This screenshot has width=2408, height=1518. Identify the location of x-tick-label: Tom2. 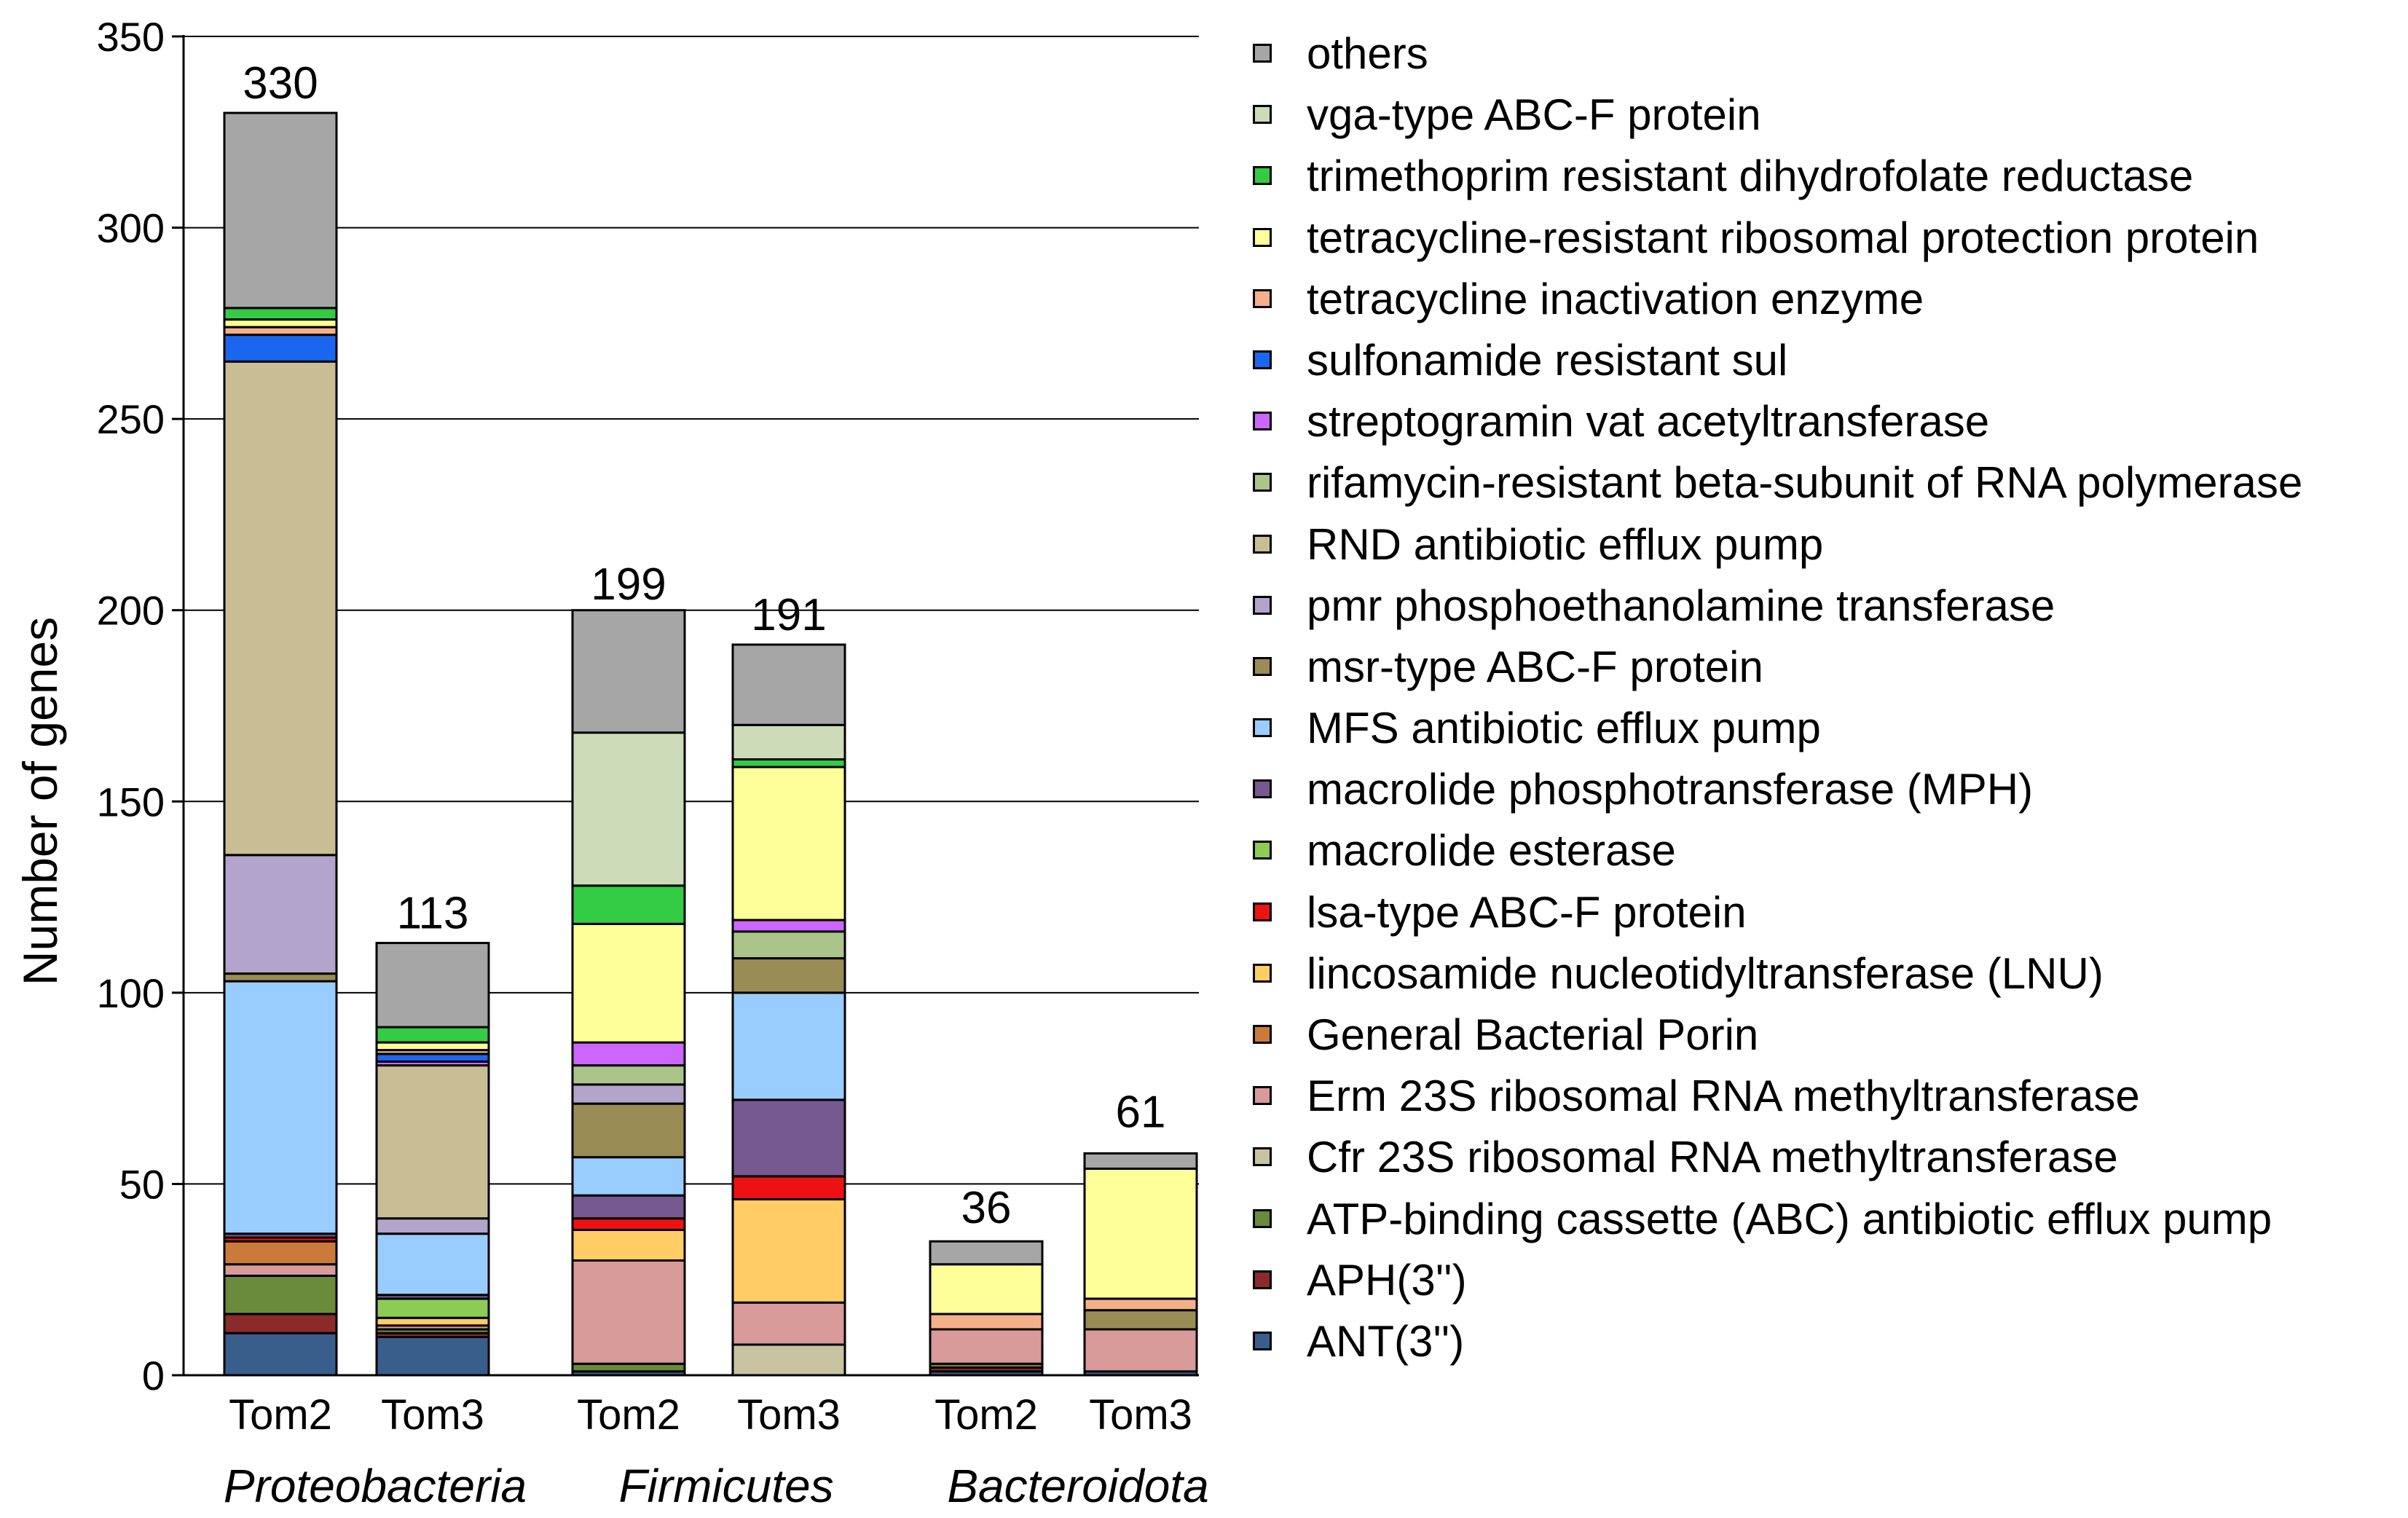
(986, 1415).